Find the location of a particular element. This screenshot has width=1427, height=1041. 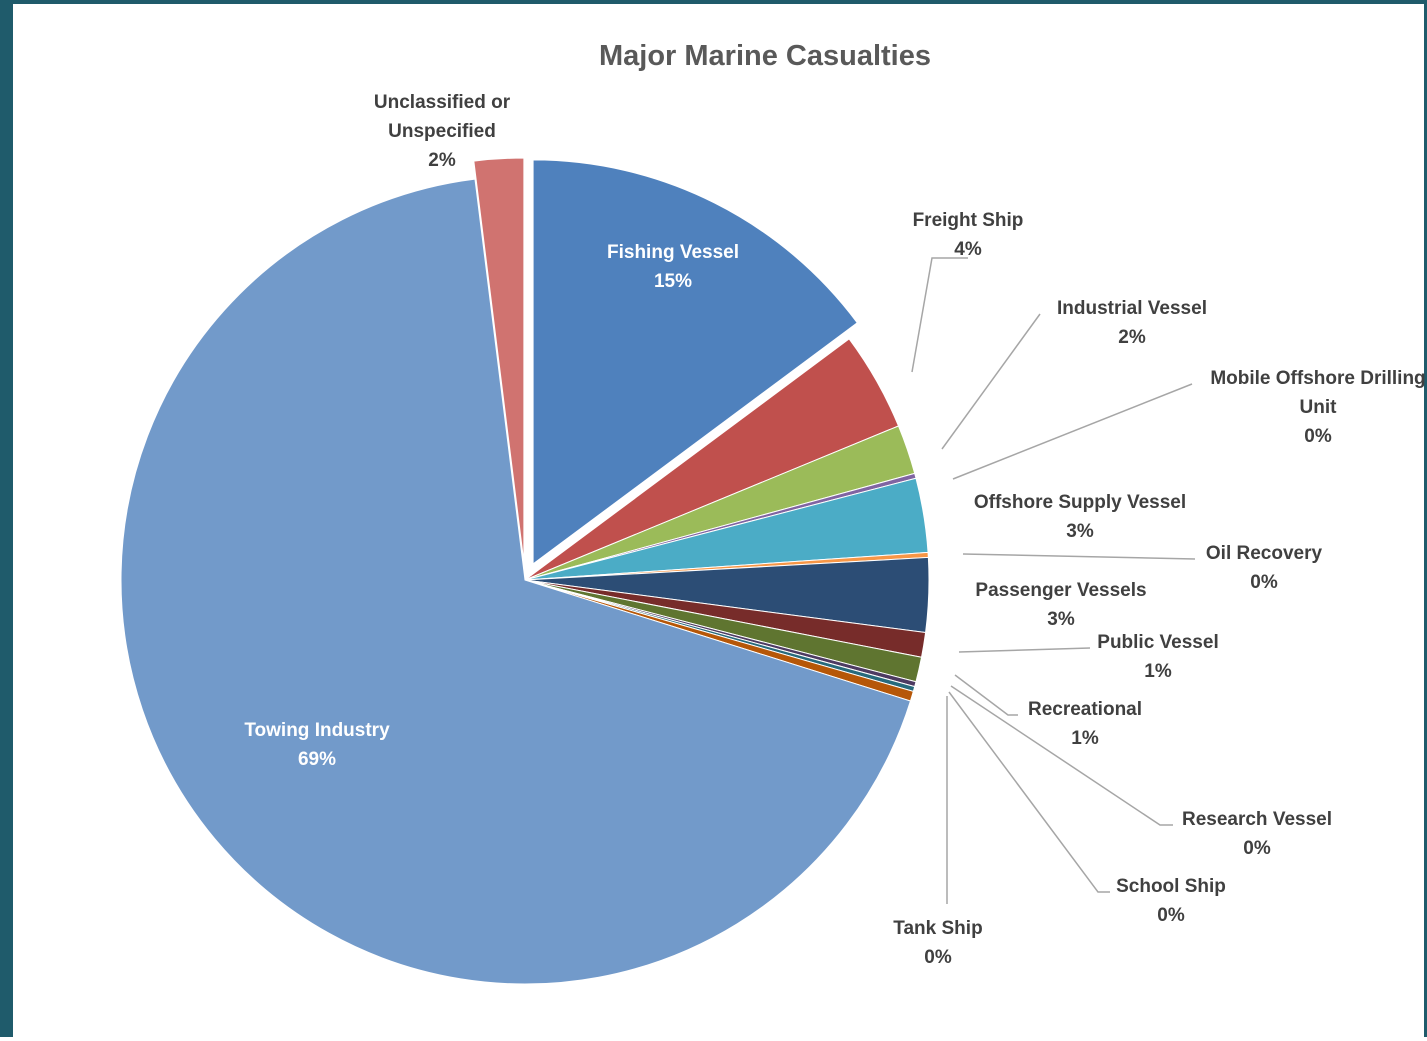

data-label-category: Unspecified is located at coordinates (442, 131).